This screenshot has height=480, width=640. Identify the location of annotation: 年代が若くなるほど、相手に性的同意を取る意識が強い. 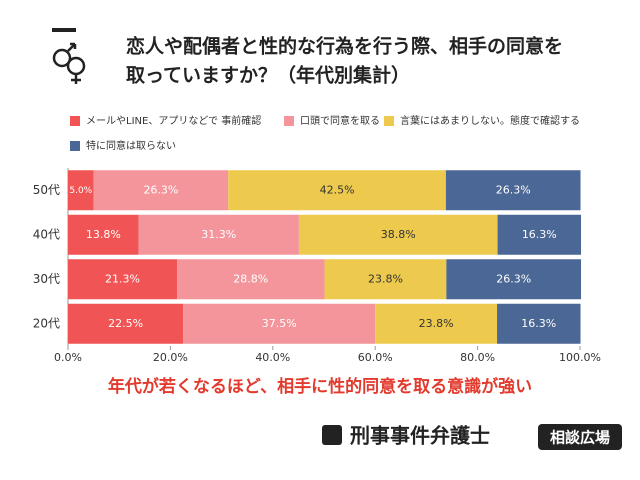
(320, 386).